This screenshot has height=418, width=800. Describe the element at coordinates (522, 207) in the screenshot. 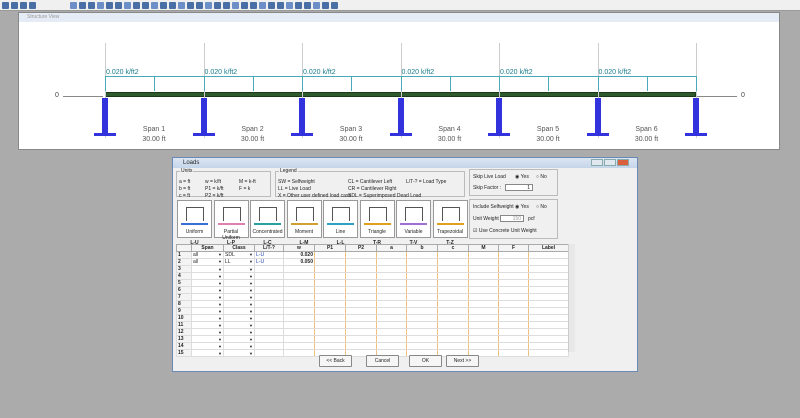

I see `selfweight-yes-radio: ◉ Yes` at that location.